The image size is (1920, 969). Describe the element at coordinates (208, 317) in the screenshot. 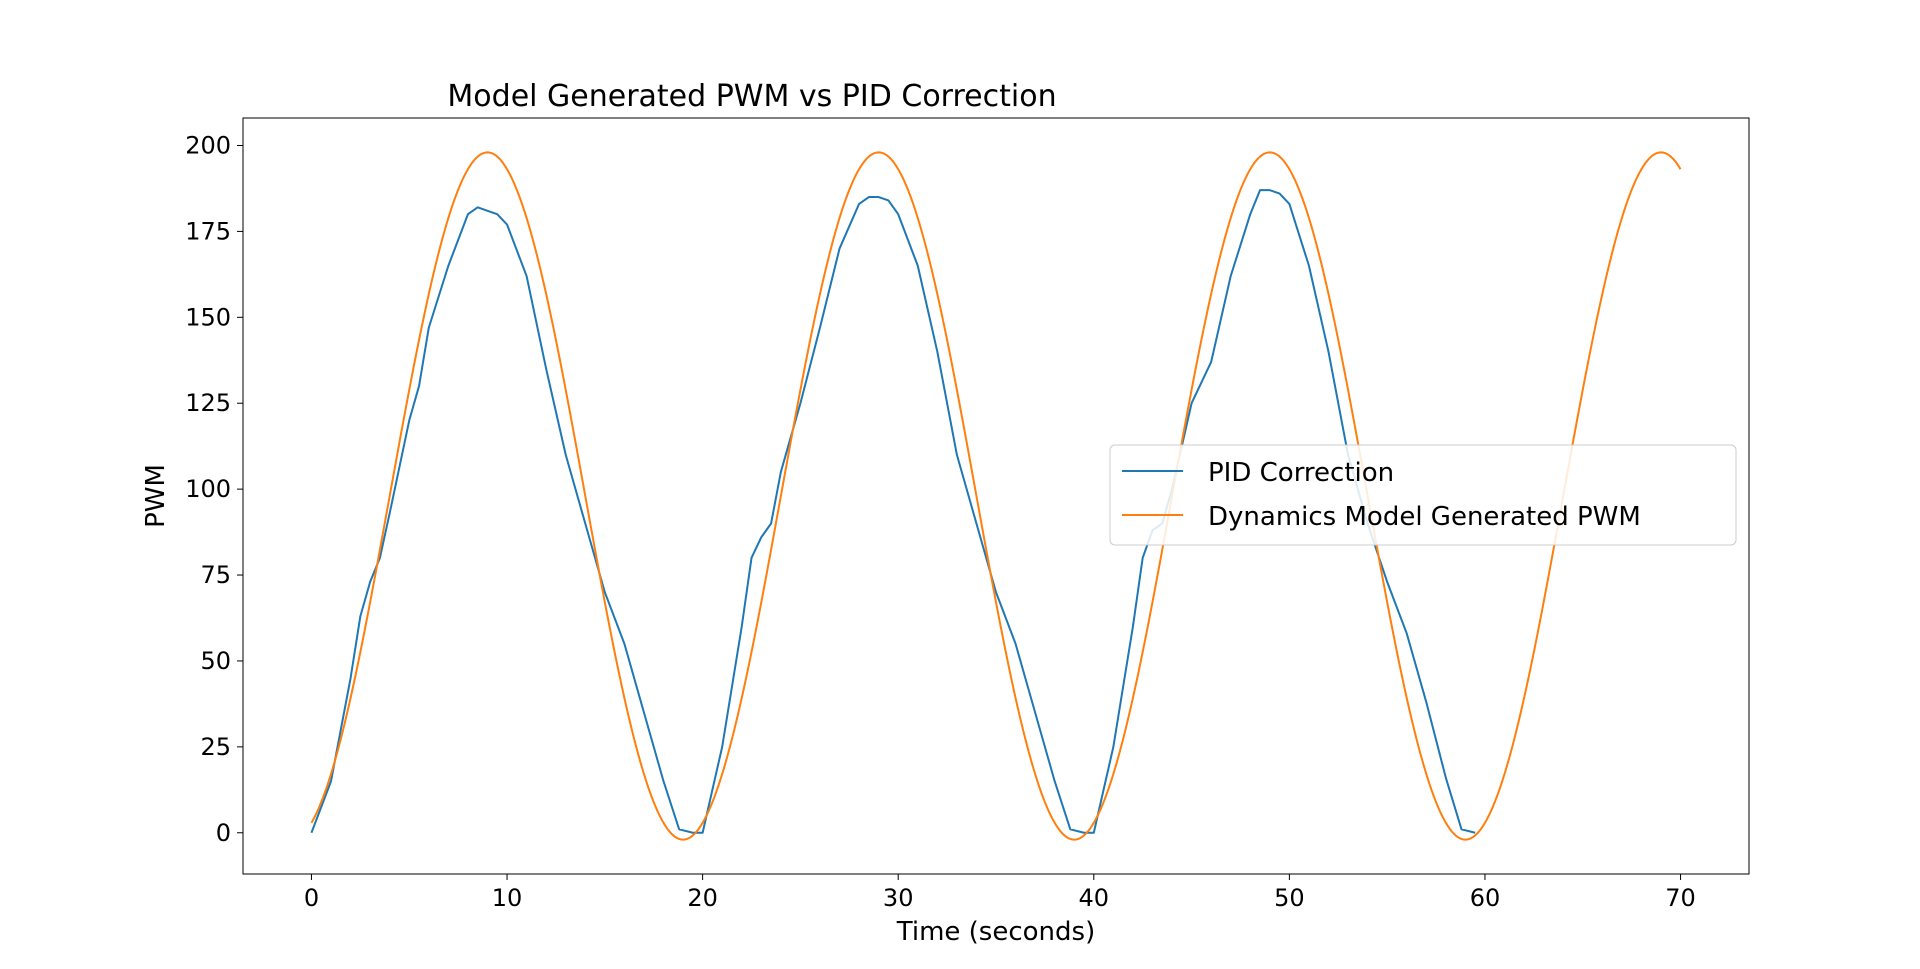

I see `y-tick-label: 150` at that location.